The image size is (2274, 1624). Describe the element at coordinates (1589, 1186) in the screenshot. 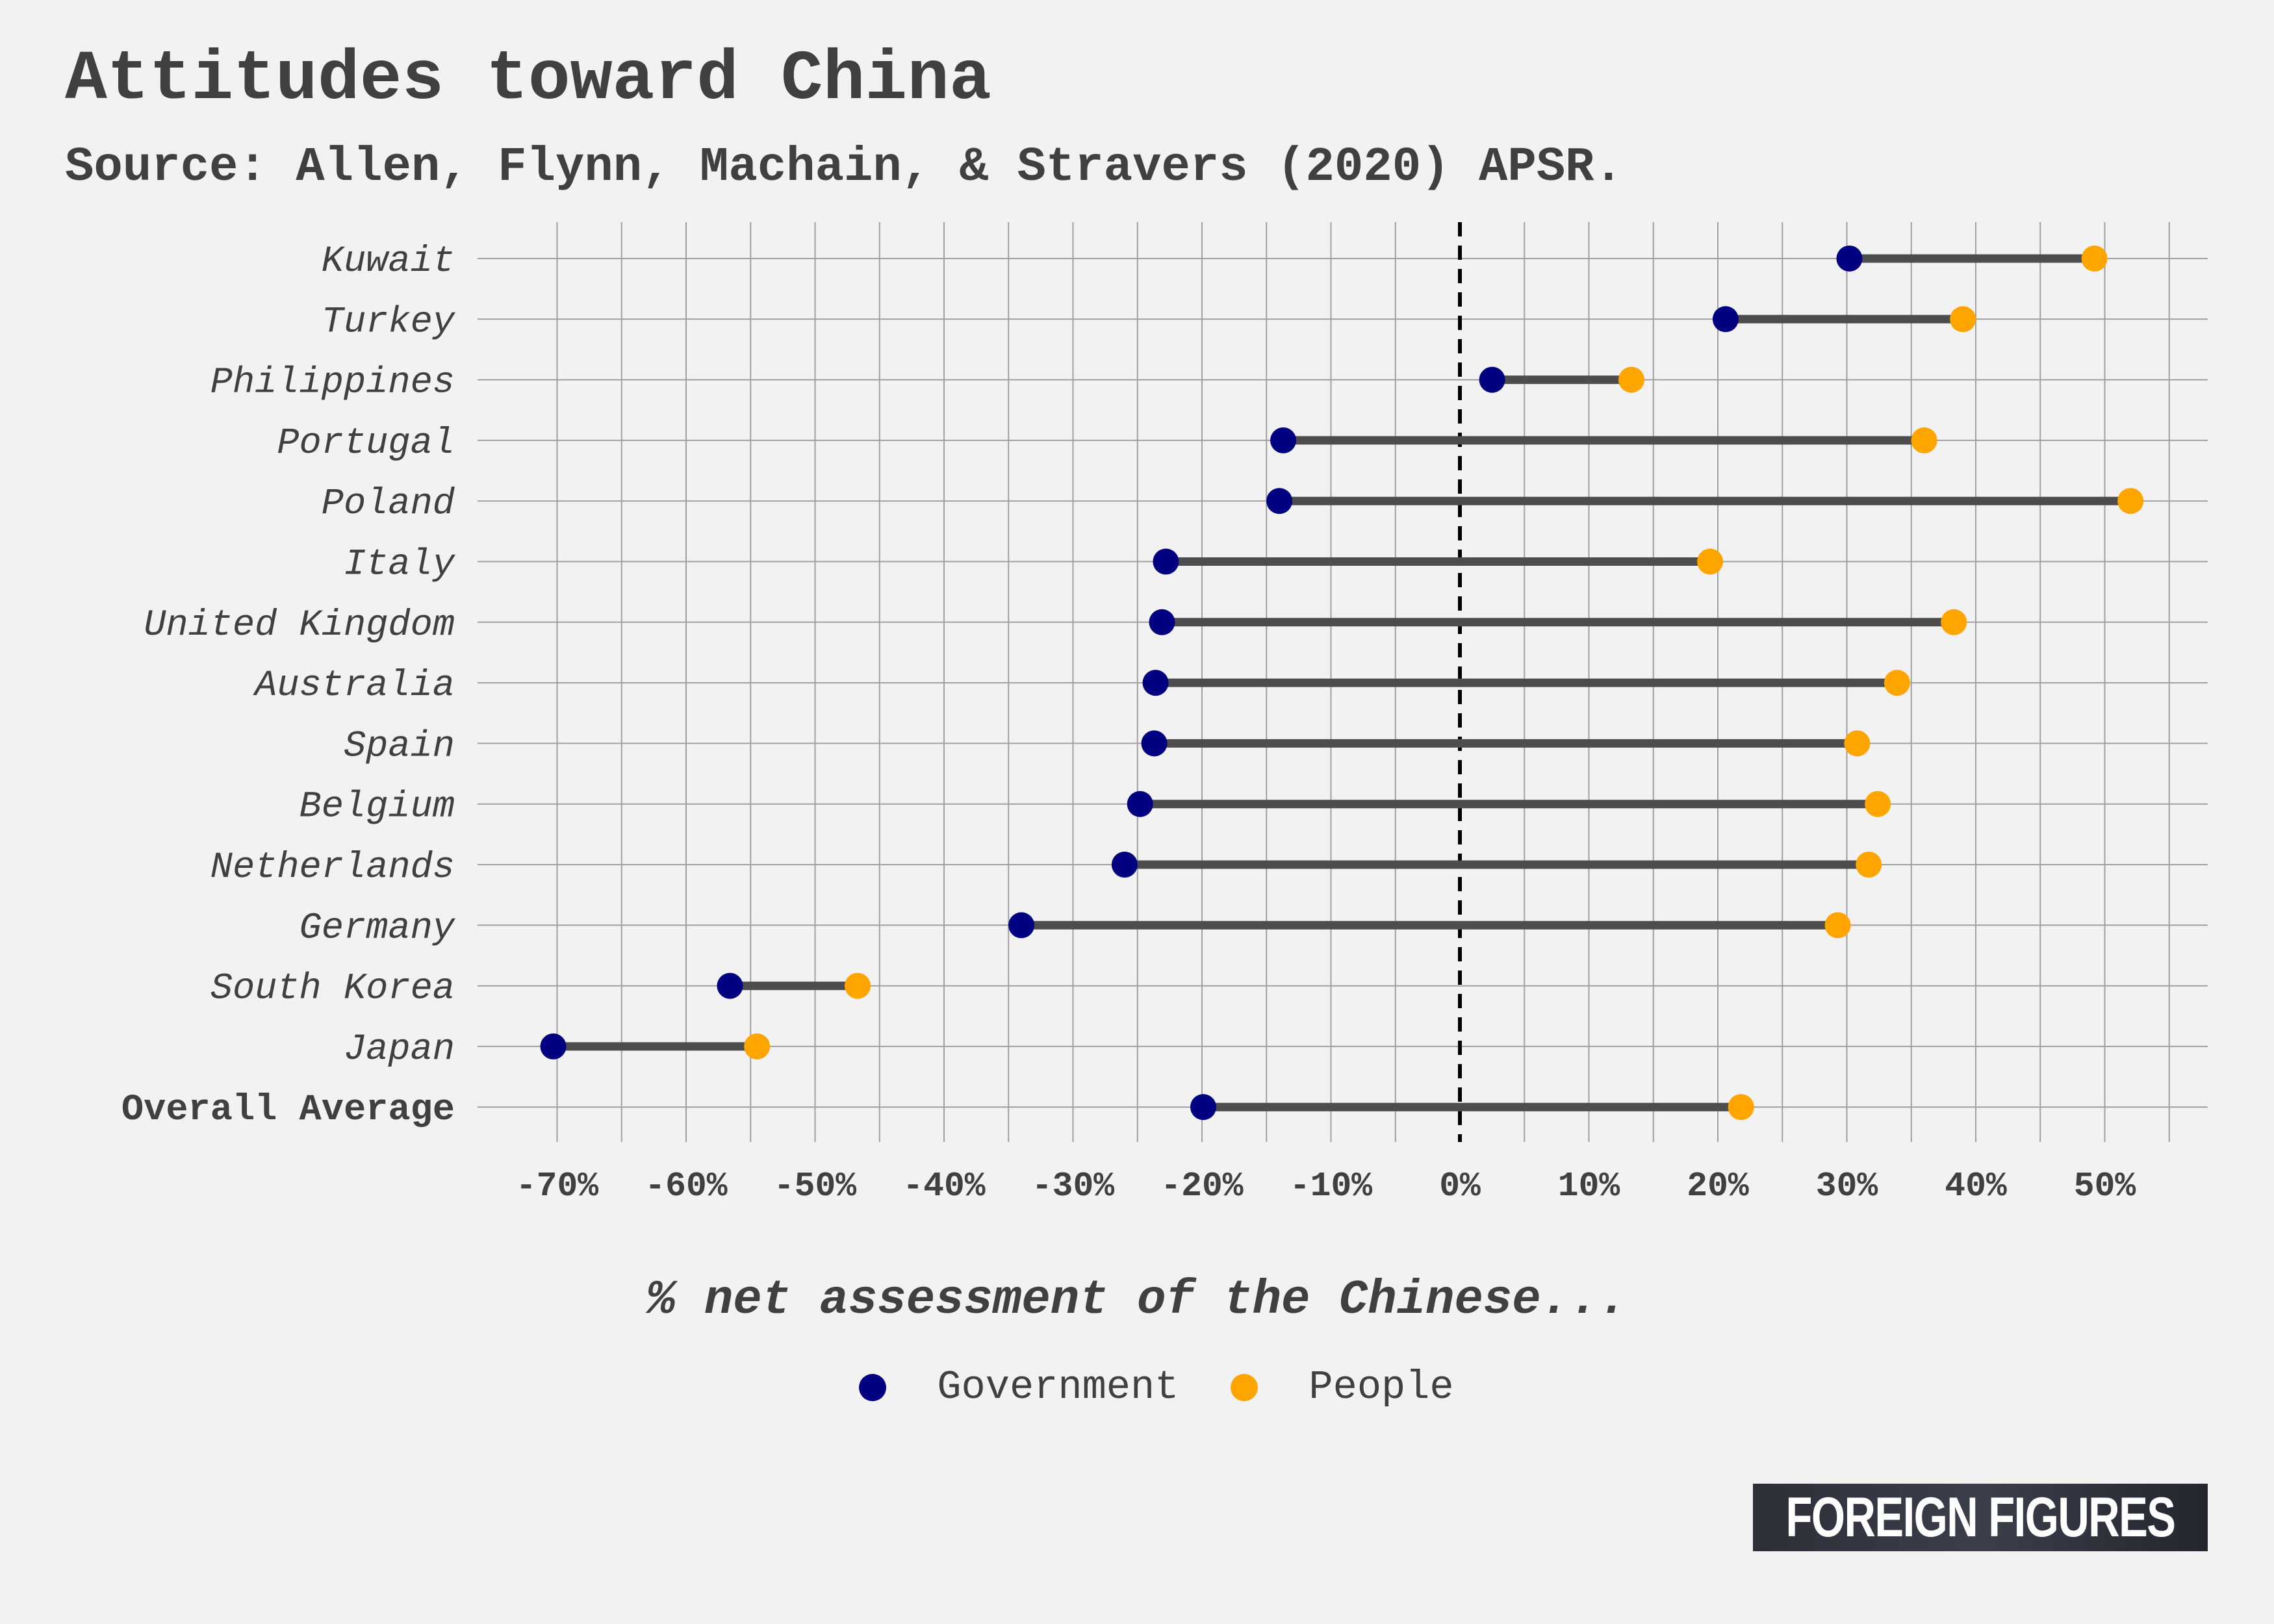

I see `x-tick-label: 10%` at that location.